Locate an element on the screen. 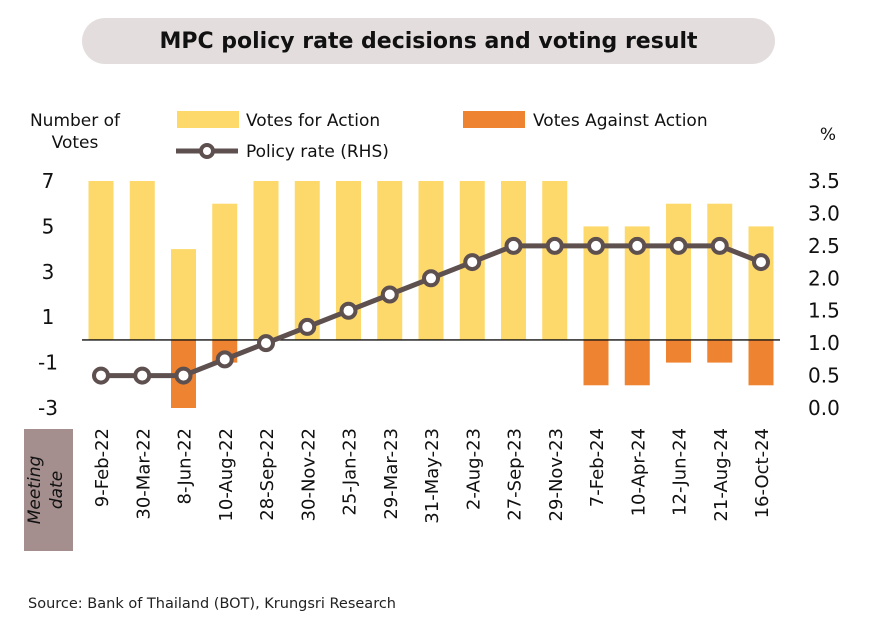 The width and height of the screenshot is (870, 627). right-tick-label: 3.5 is located at coordinates (824, 181).